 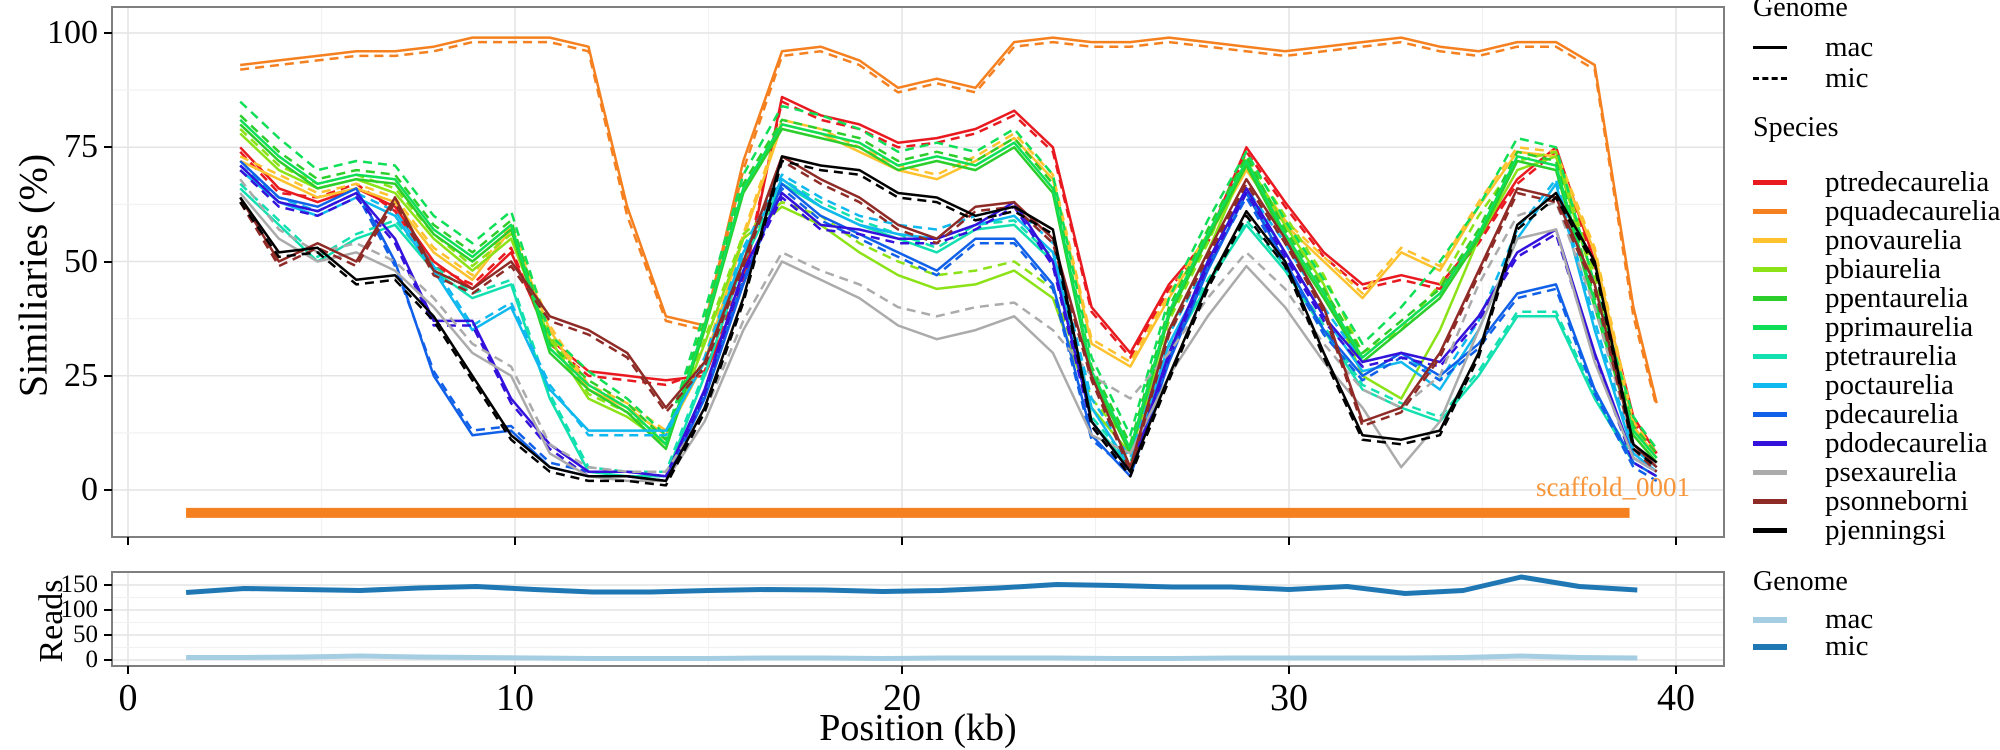 What do you see at coordinates (912, 657) in the screenshot?
I see `reads-series-mac` at bounding box center [912, 657].